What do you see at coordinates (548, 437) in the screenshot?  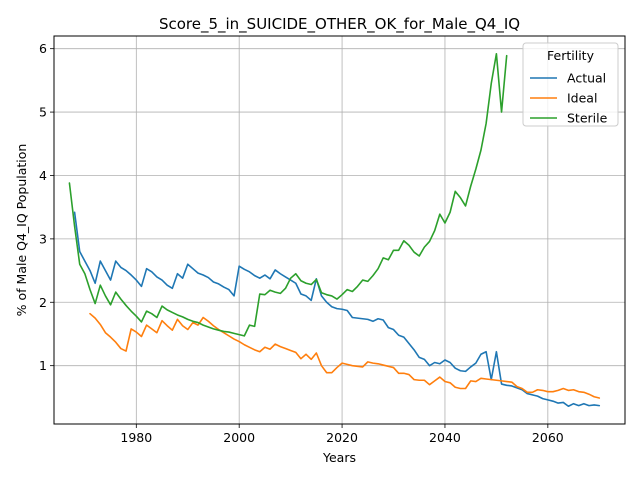 I see `x-tick-label: 2060` at bounding box center [548, 437].